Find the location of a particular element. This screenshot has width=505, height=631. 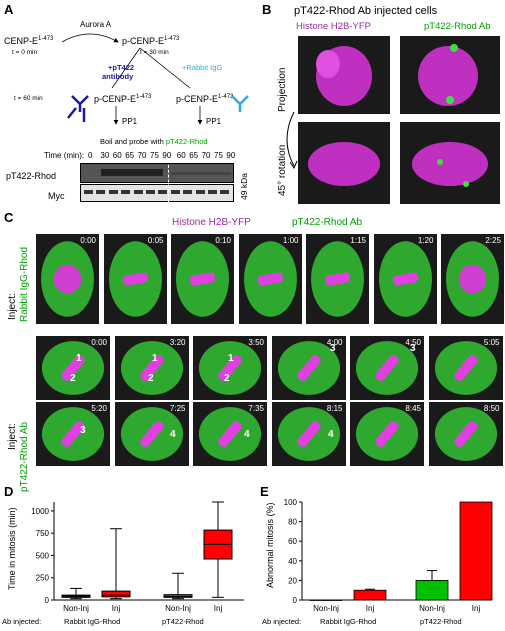

timelapse-frame: 7:35 is located at coordinates (230, 434).